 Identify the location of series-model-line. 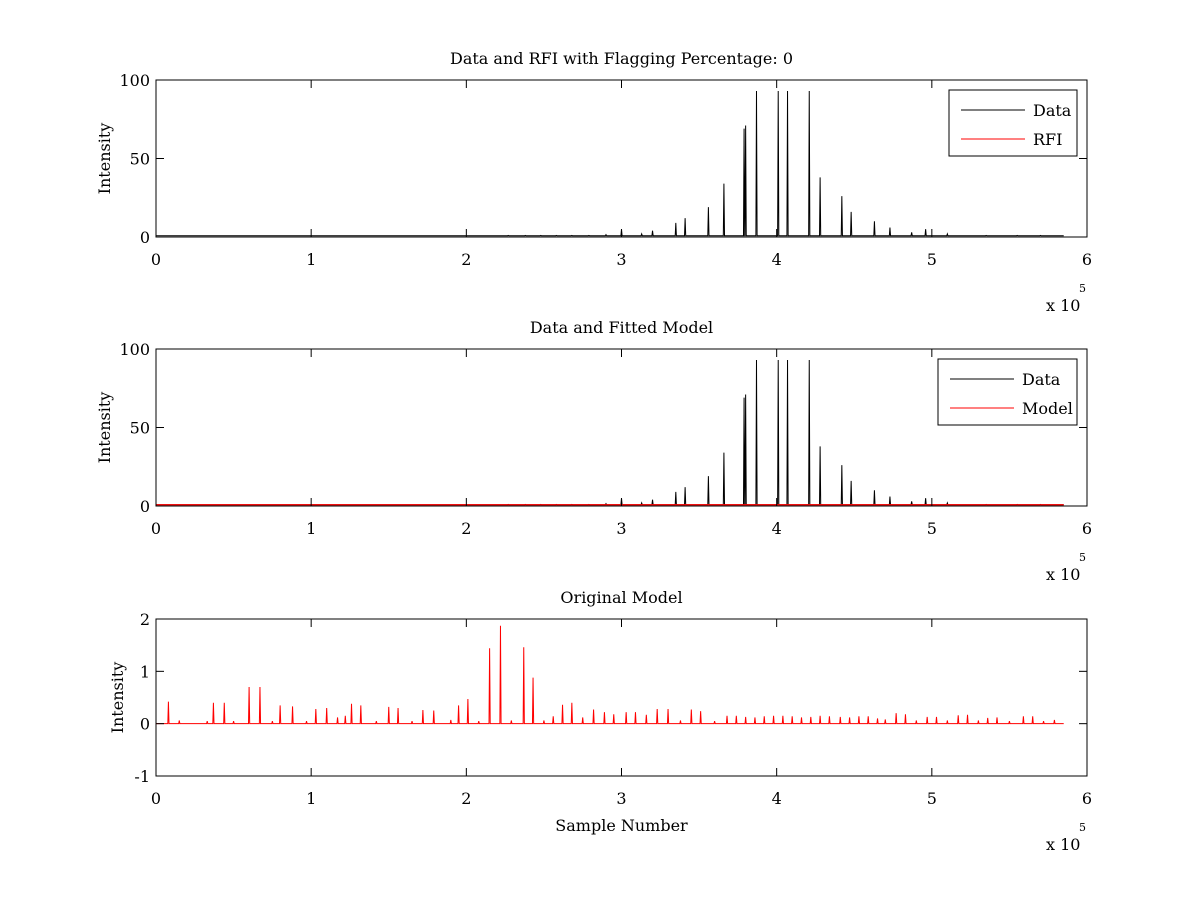
(610, 675).